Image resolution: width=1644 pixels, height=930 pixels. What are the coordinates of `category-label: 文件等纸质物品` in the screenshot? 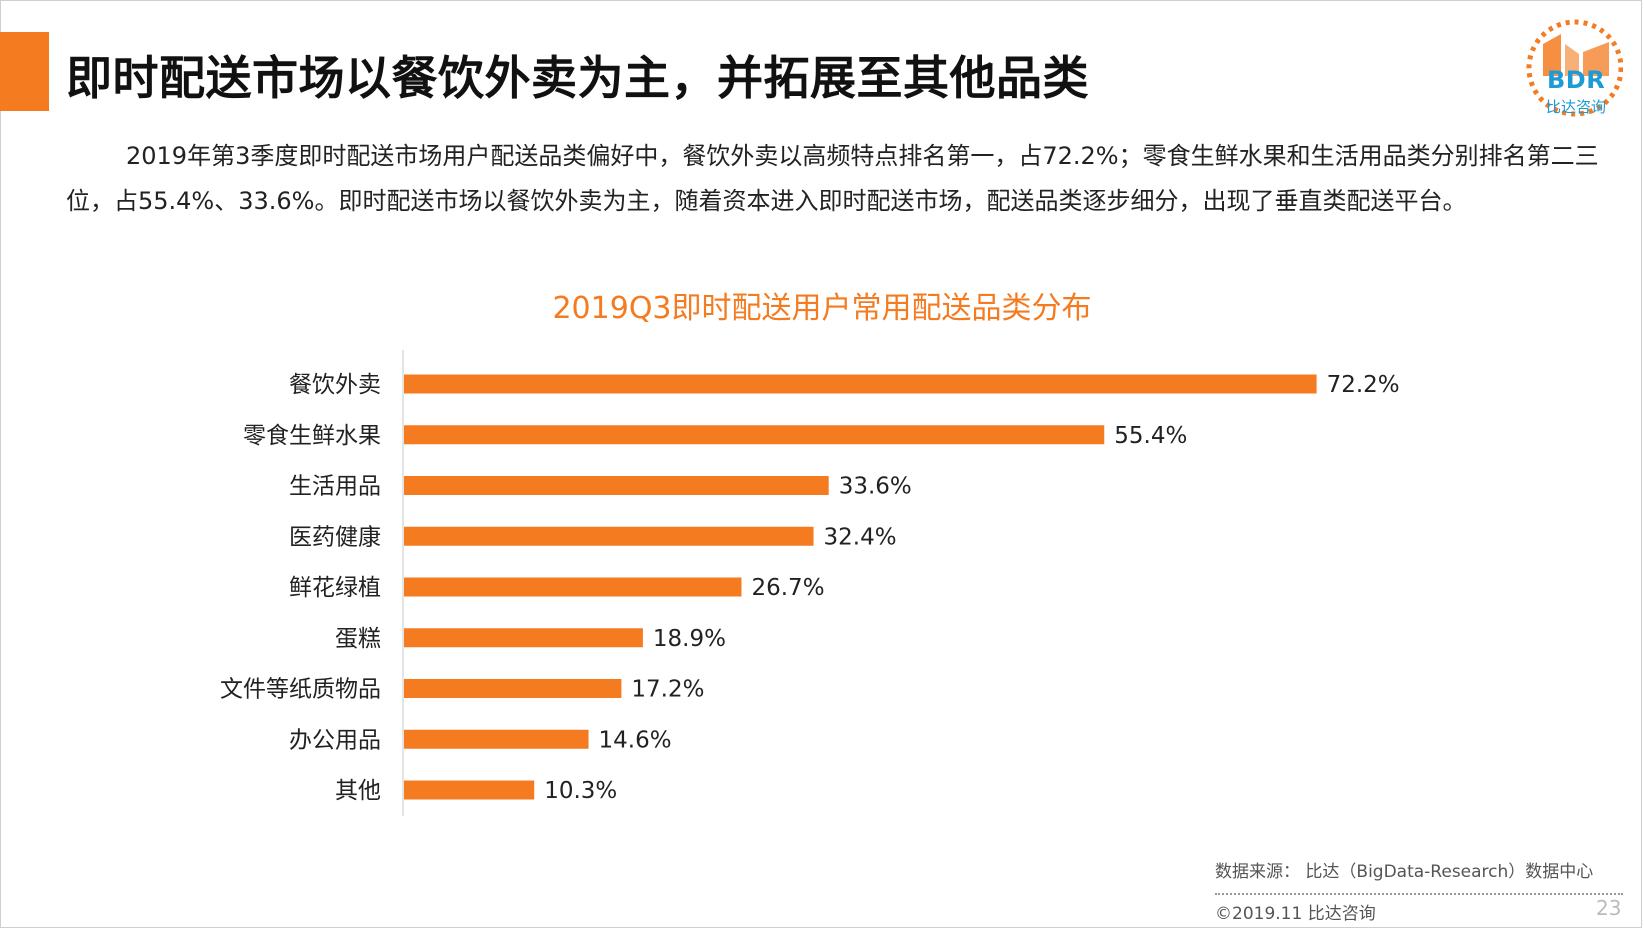 It's located at (300, 690).